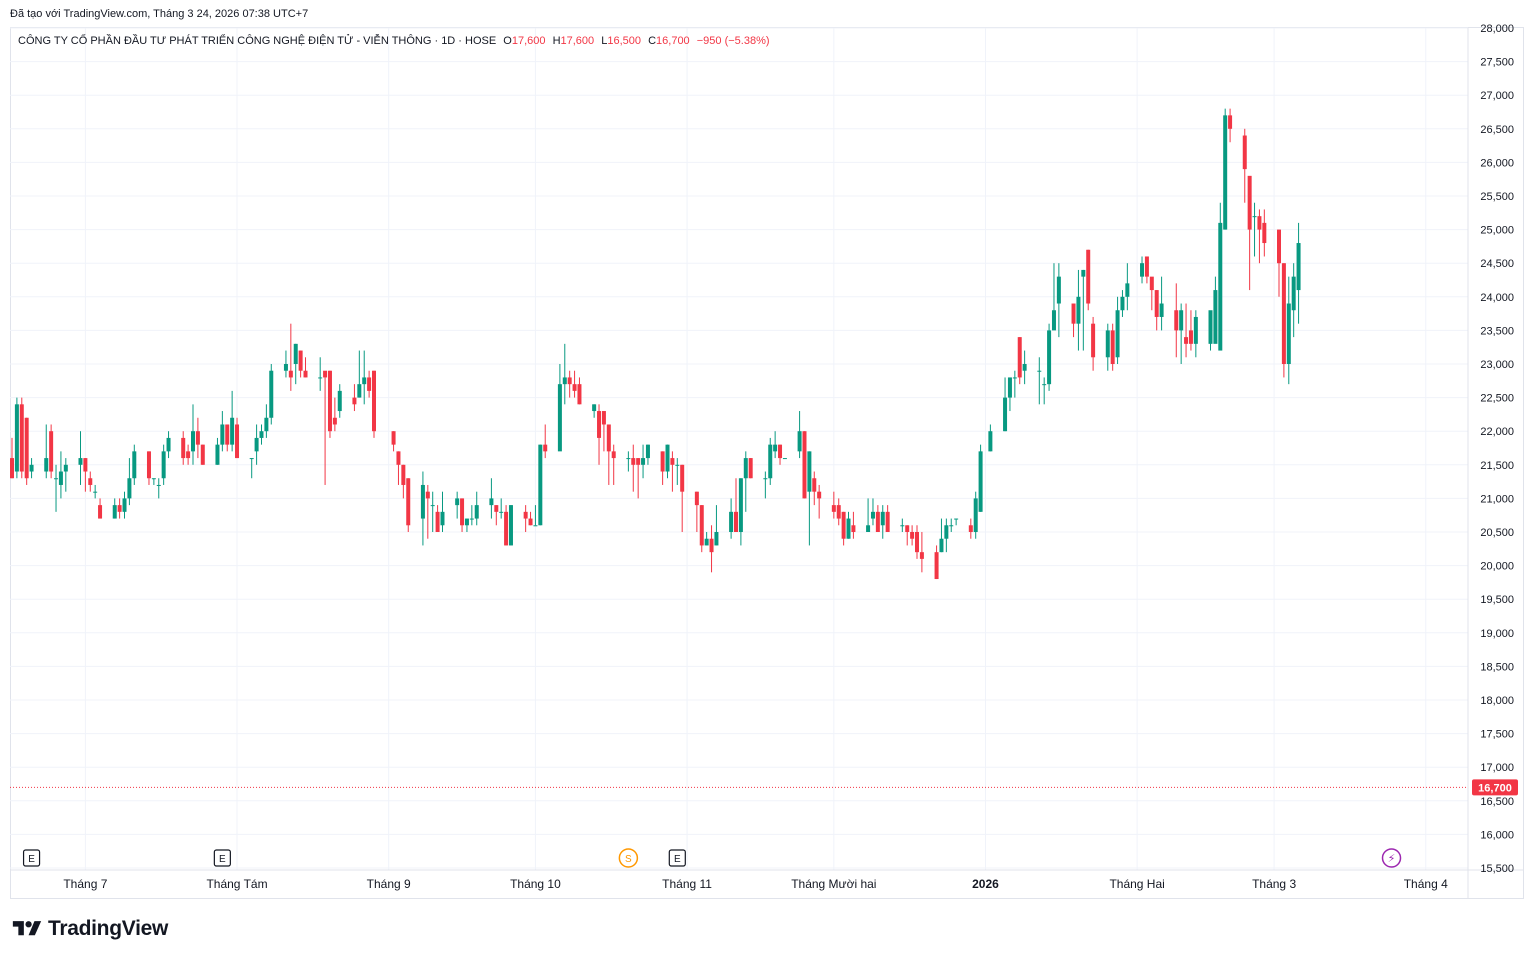 The image size is (1534, 959). Describe the element at coordinates (712, 858) in the screenshot. I see `event-markers: E E S E ⚡` at that location.